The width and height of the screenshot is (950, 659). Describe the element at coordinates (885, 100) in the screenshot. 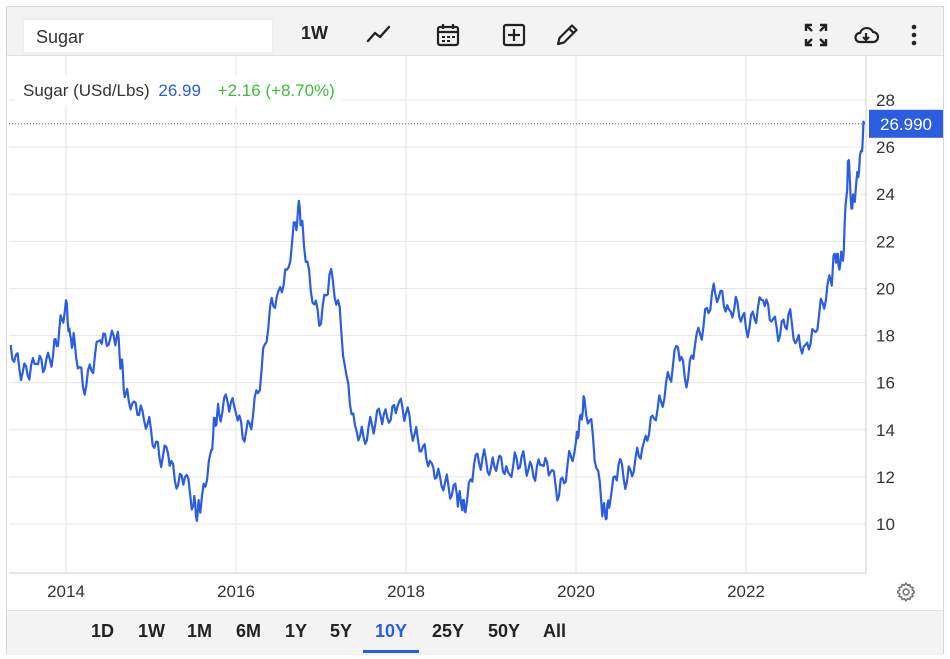

I see `y-tick-label: 28` at that location.